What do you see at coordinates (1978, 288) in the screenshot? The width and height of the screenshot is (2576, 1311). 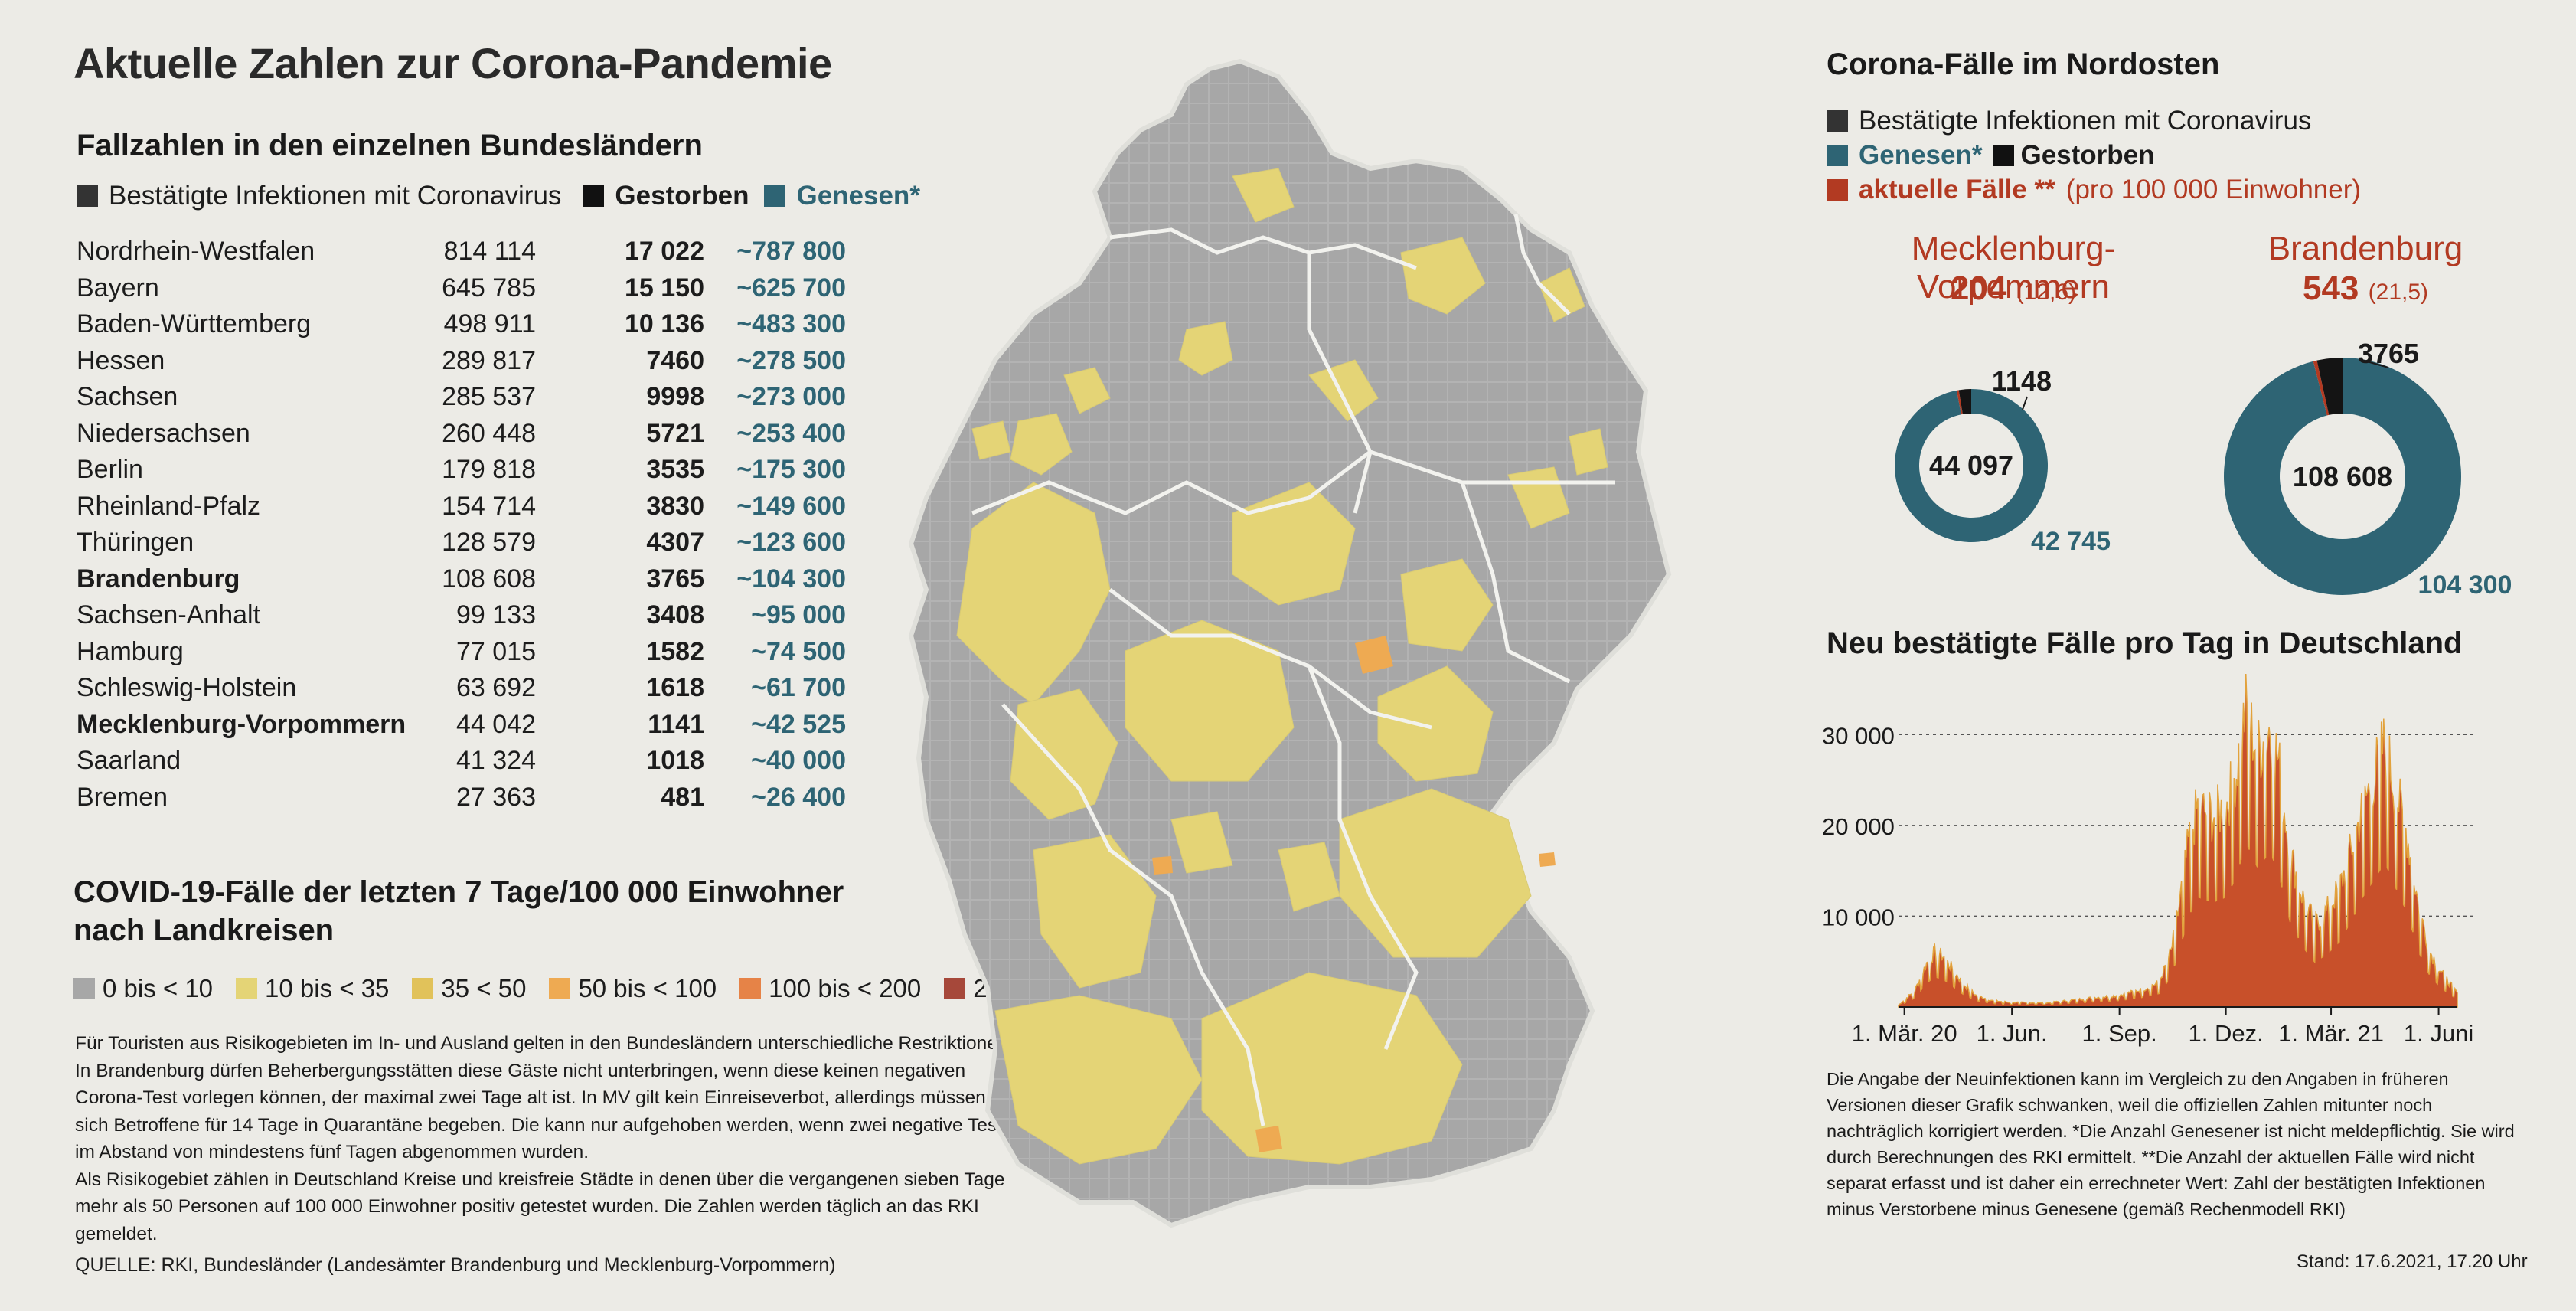 I see `mv-current-value: 204` at bounding box center [1978, 288].